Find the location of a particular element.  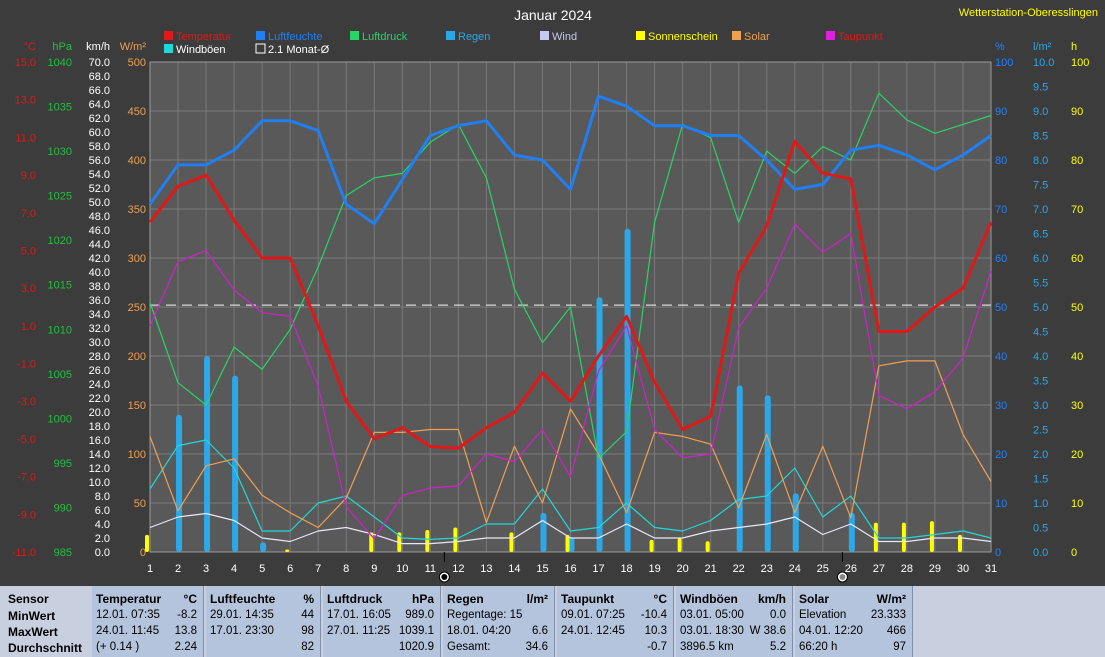

tick-label-solar: 100 is located at coordinates (137, 455).